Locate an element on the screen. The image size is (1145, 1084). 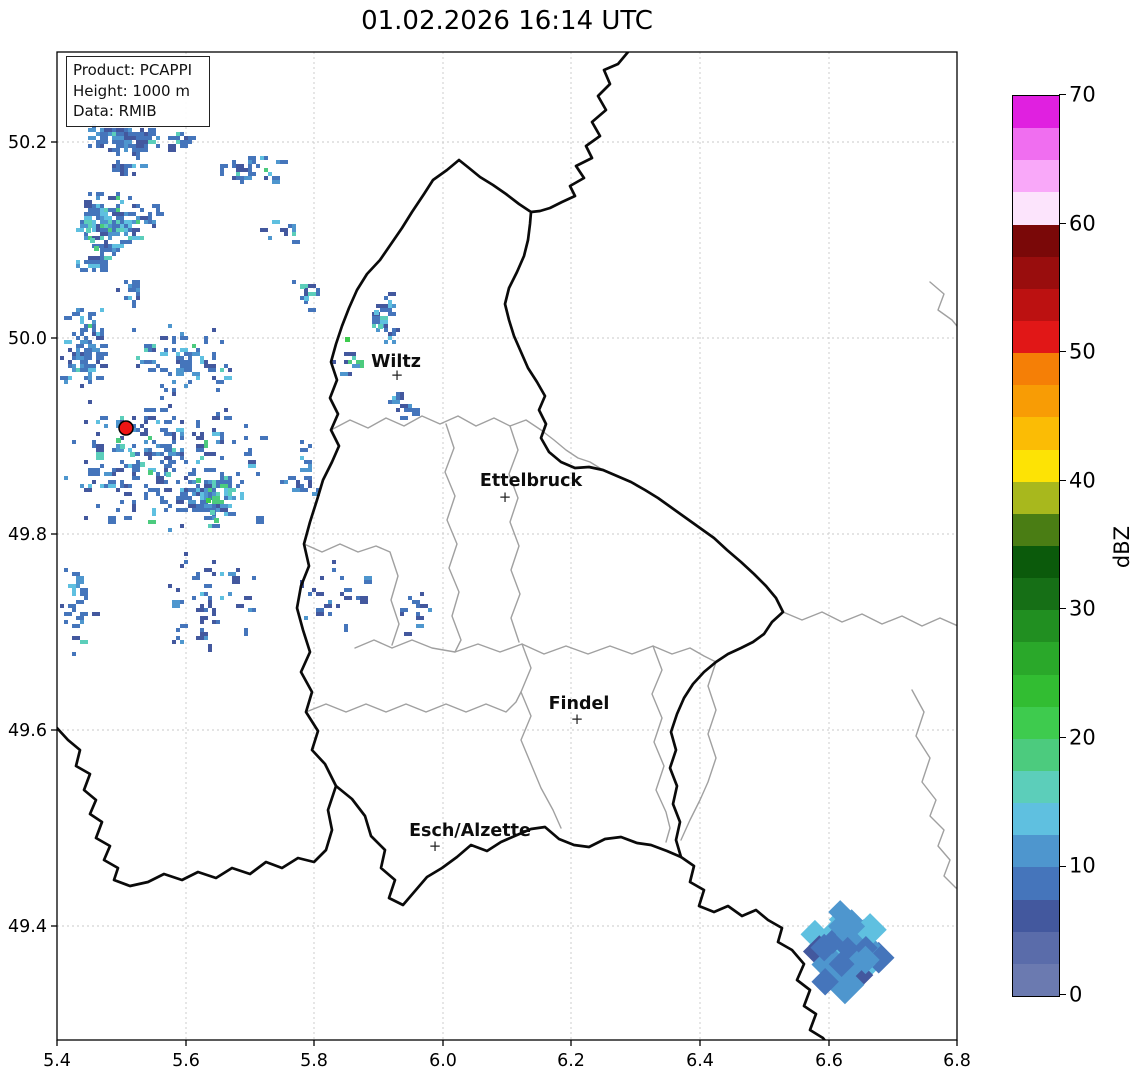
city-label: Ettelbruck is located at coordinates (531, 481).